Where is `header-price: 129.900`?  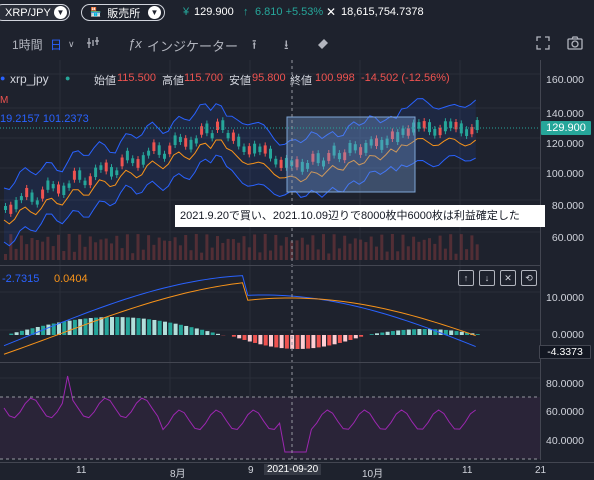
header-price: 129.900 is located at coordinates (214, 12).